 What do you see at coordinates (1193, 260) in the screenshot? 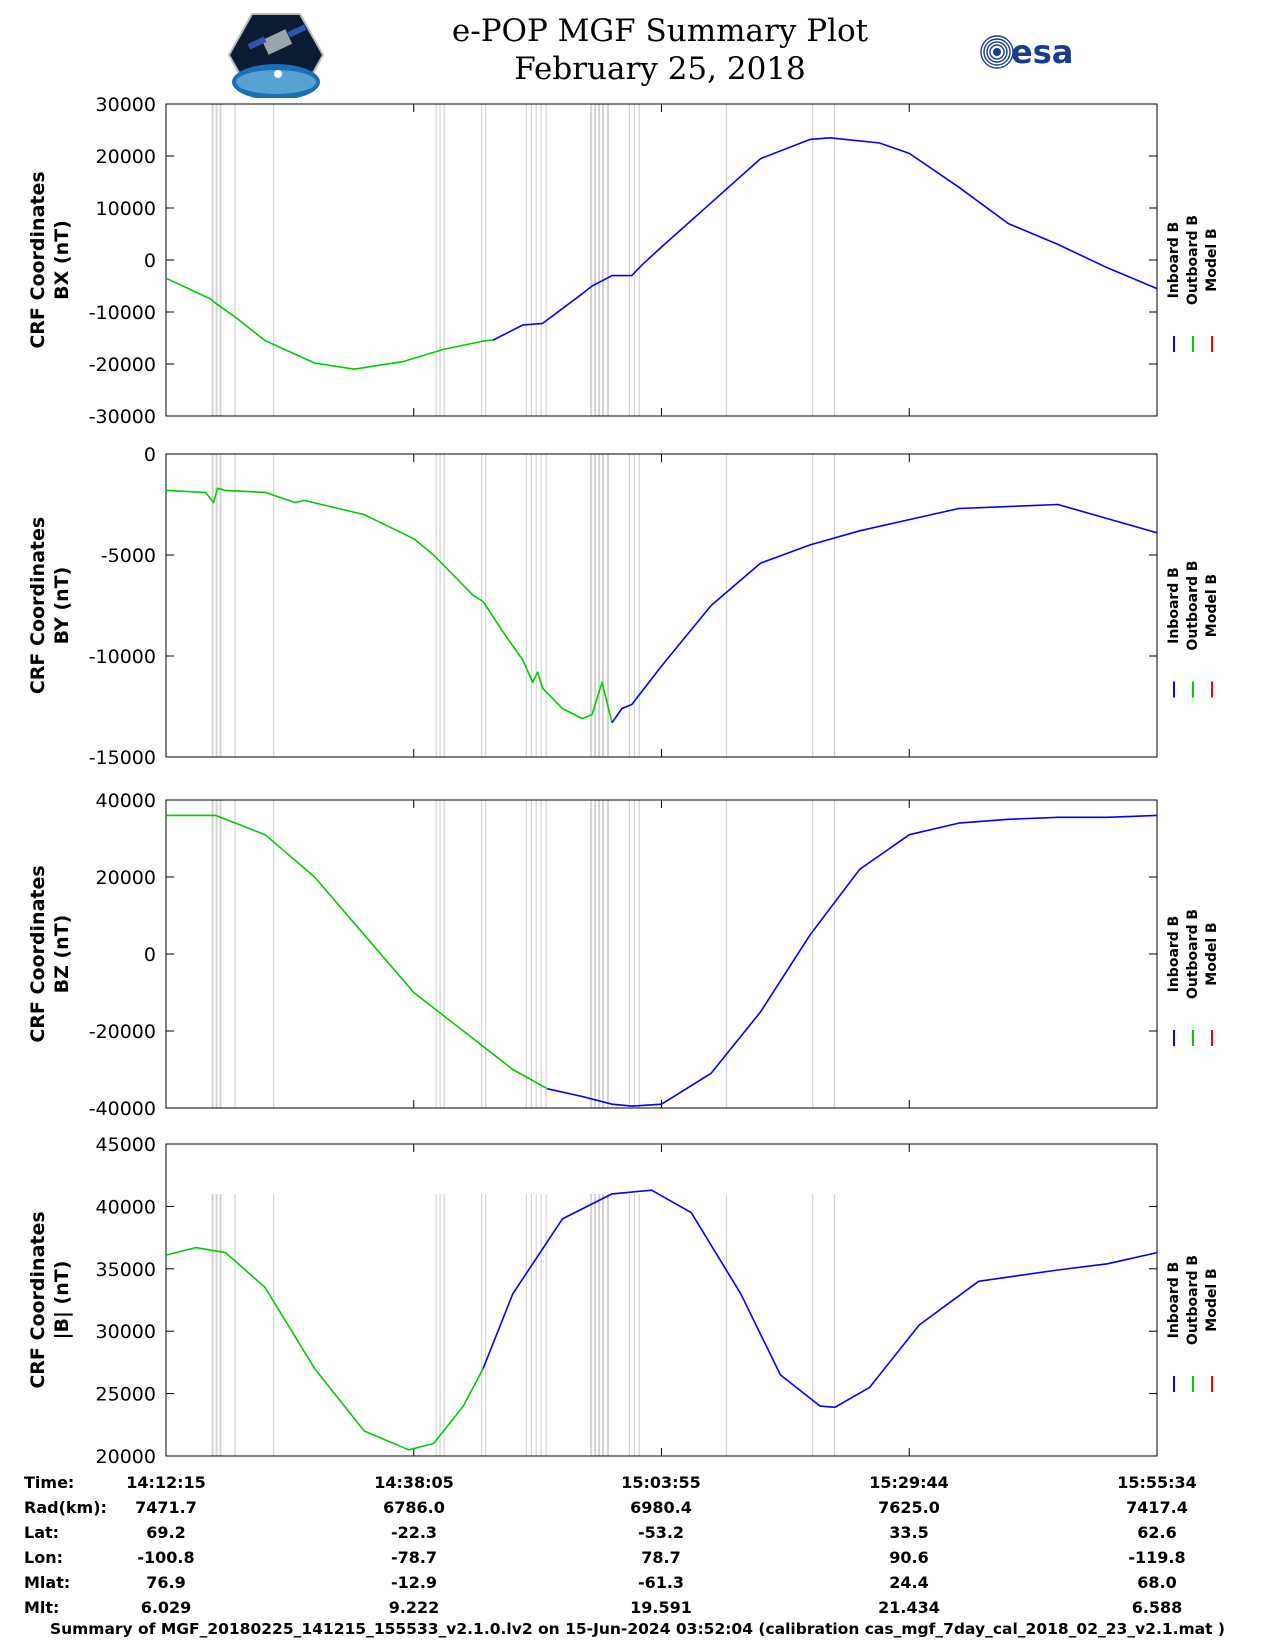
I see `panel-1-legend-label-2: Outboard B` at bounding box center [1193, 260].